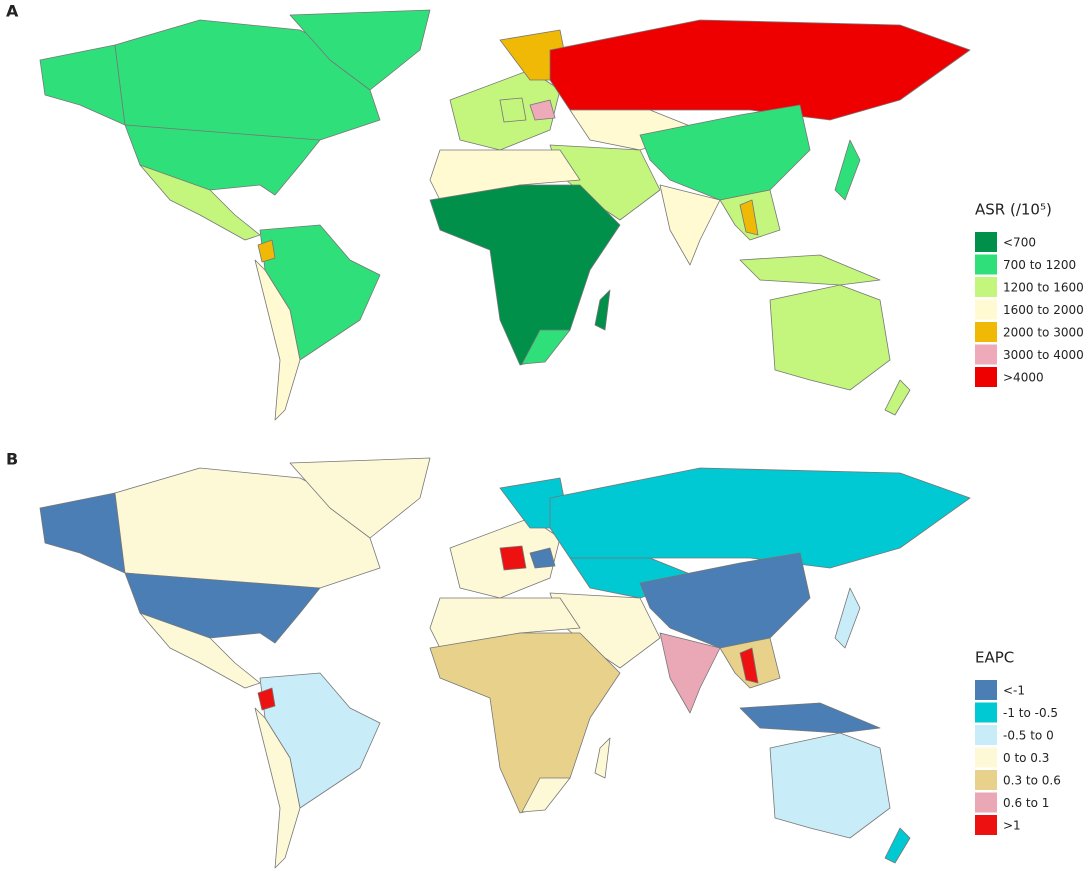 This screenshot has height=896, width=1084. What do you see at coordinates (1014, 691) in the screenshot?
I see `legend-label: <-1` at bounding box center [1014, 691].